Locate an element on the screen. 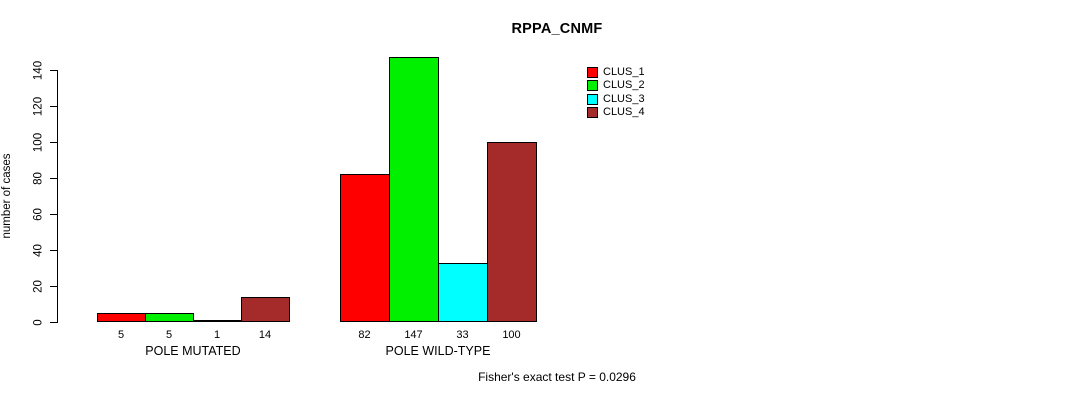 This screenshot has width=1090, height=400. legend-item: CLUS_4 is located at coordinates (616, 112).